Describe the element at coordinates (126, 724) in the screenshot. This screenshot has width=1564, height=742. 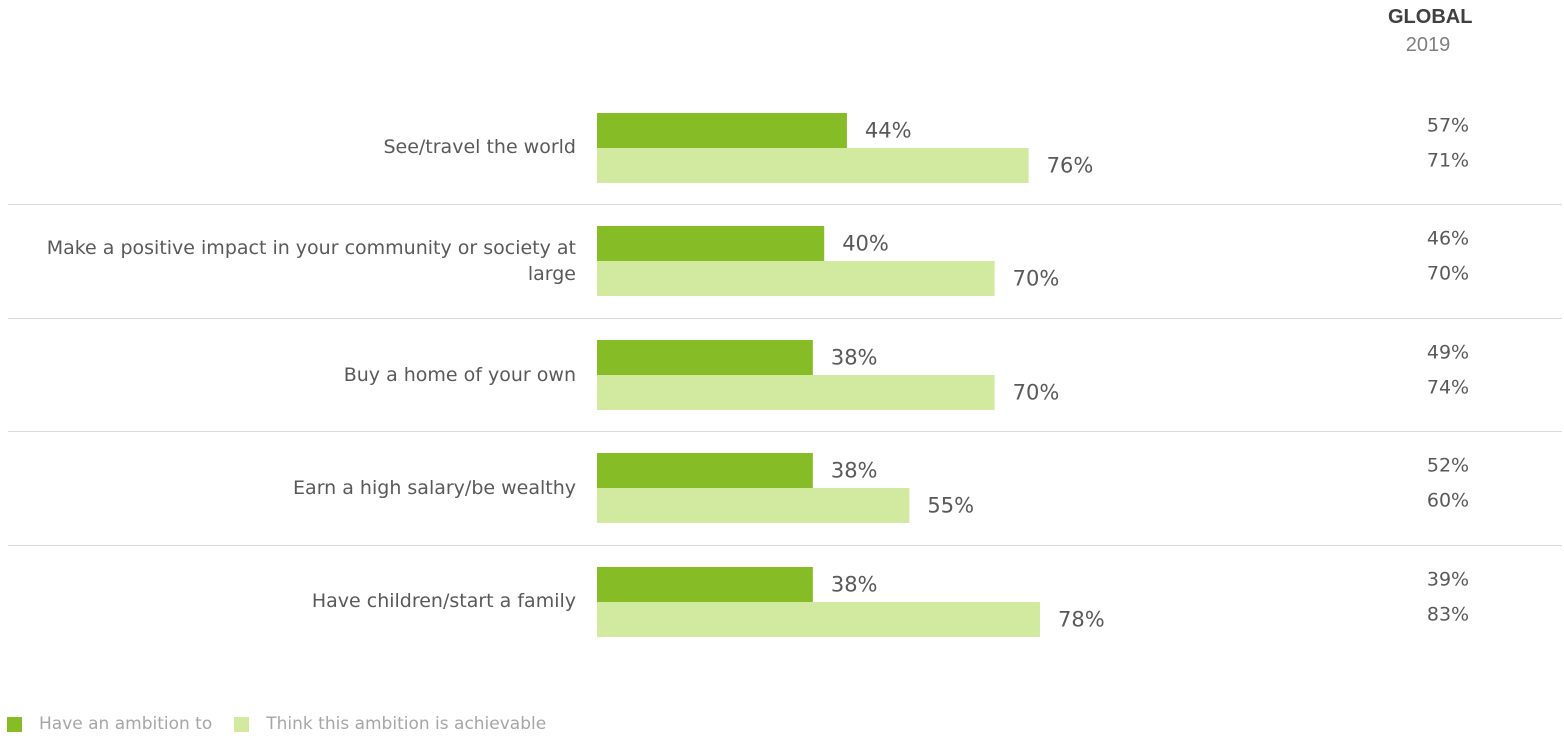
I see `legend-label-ambition: Have an ambition to` at that location.